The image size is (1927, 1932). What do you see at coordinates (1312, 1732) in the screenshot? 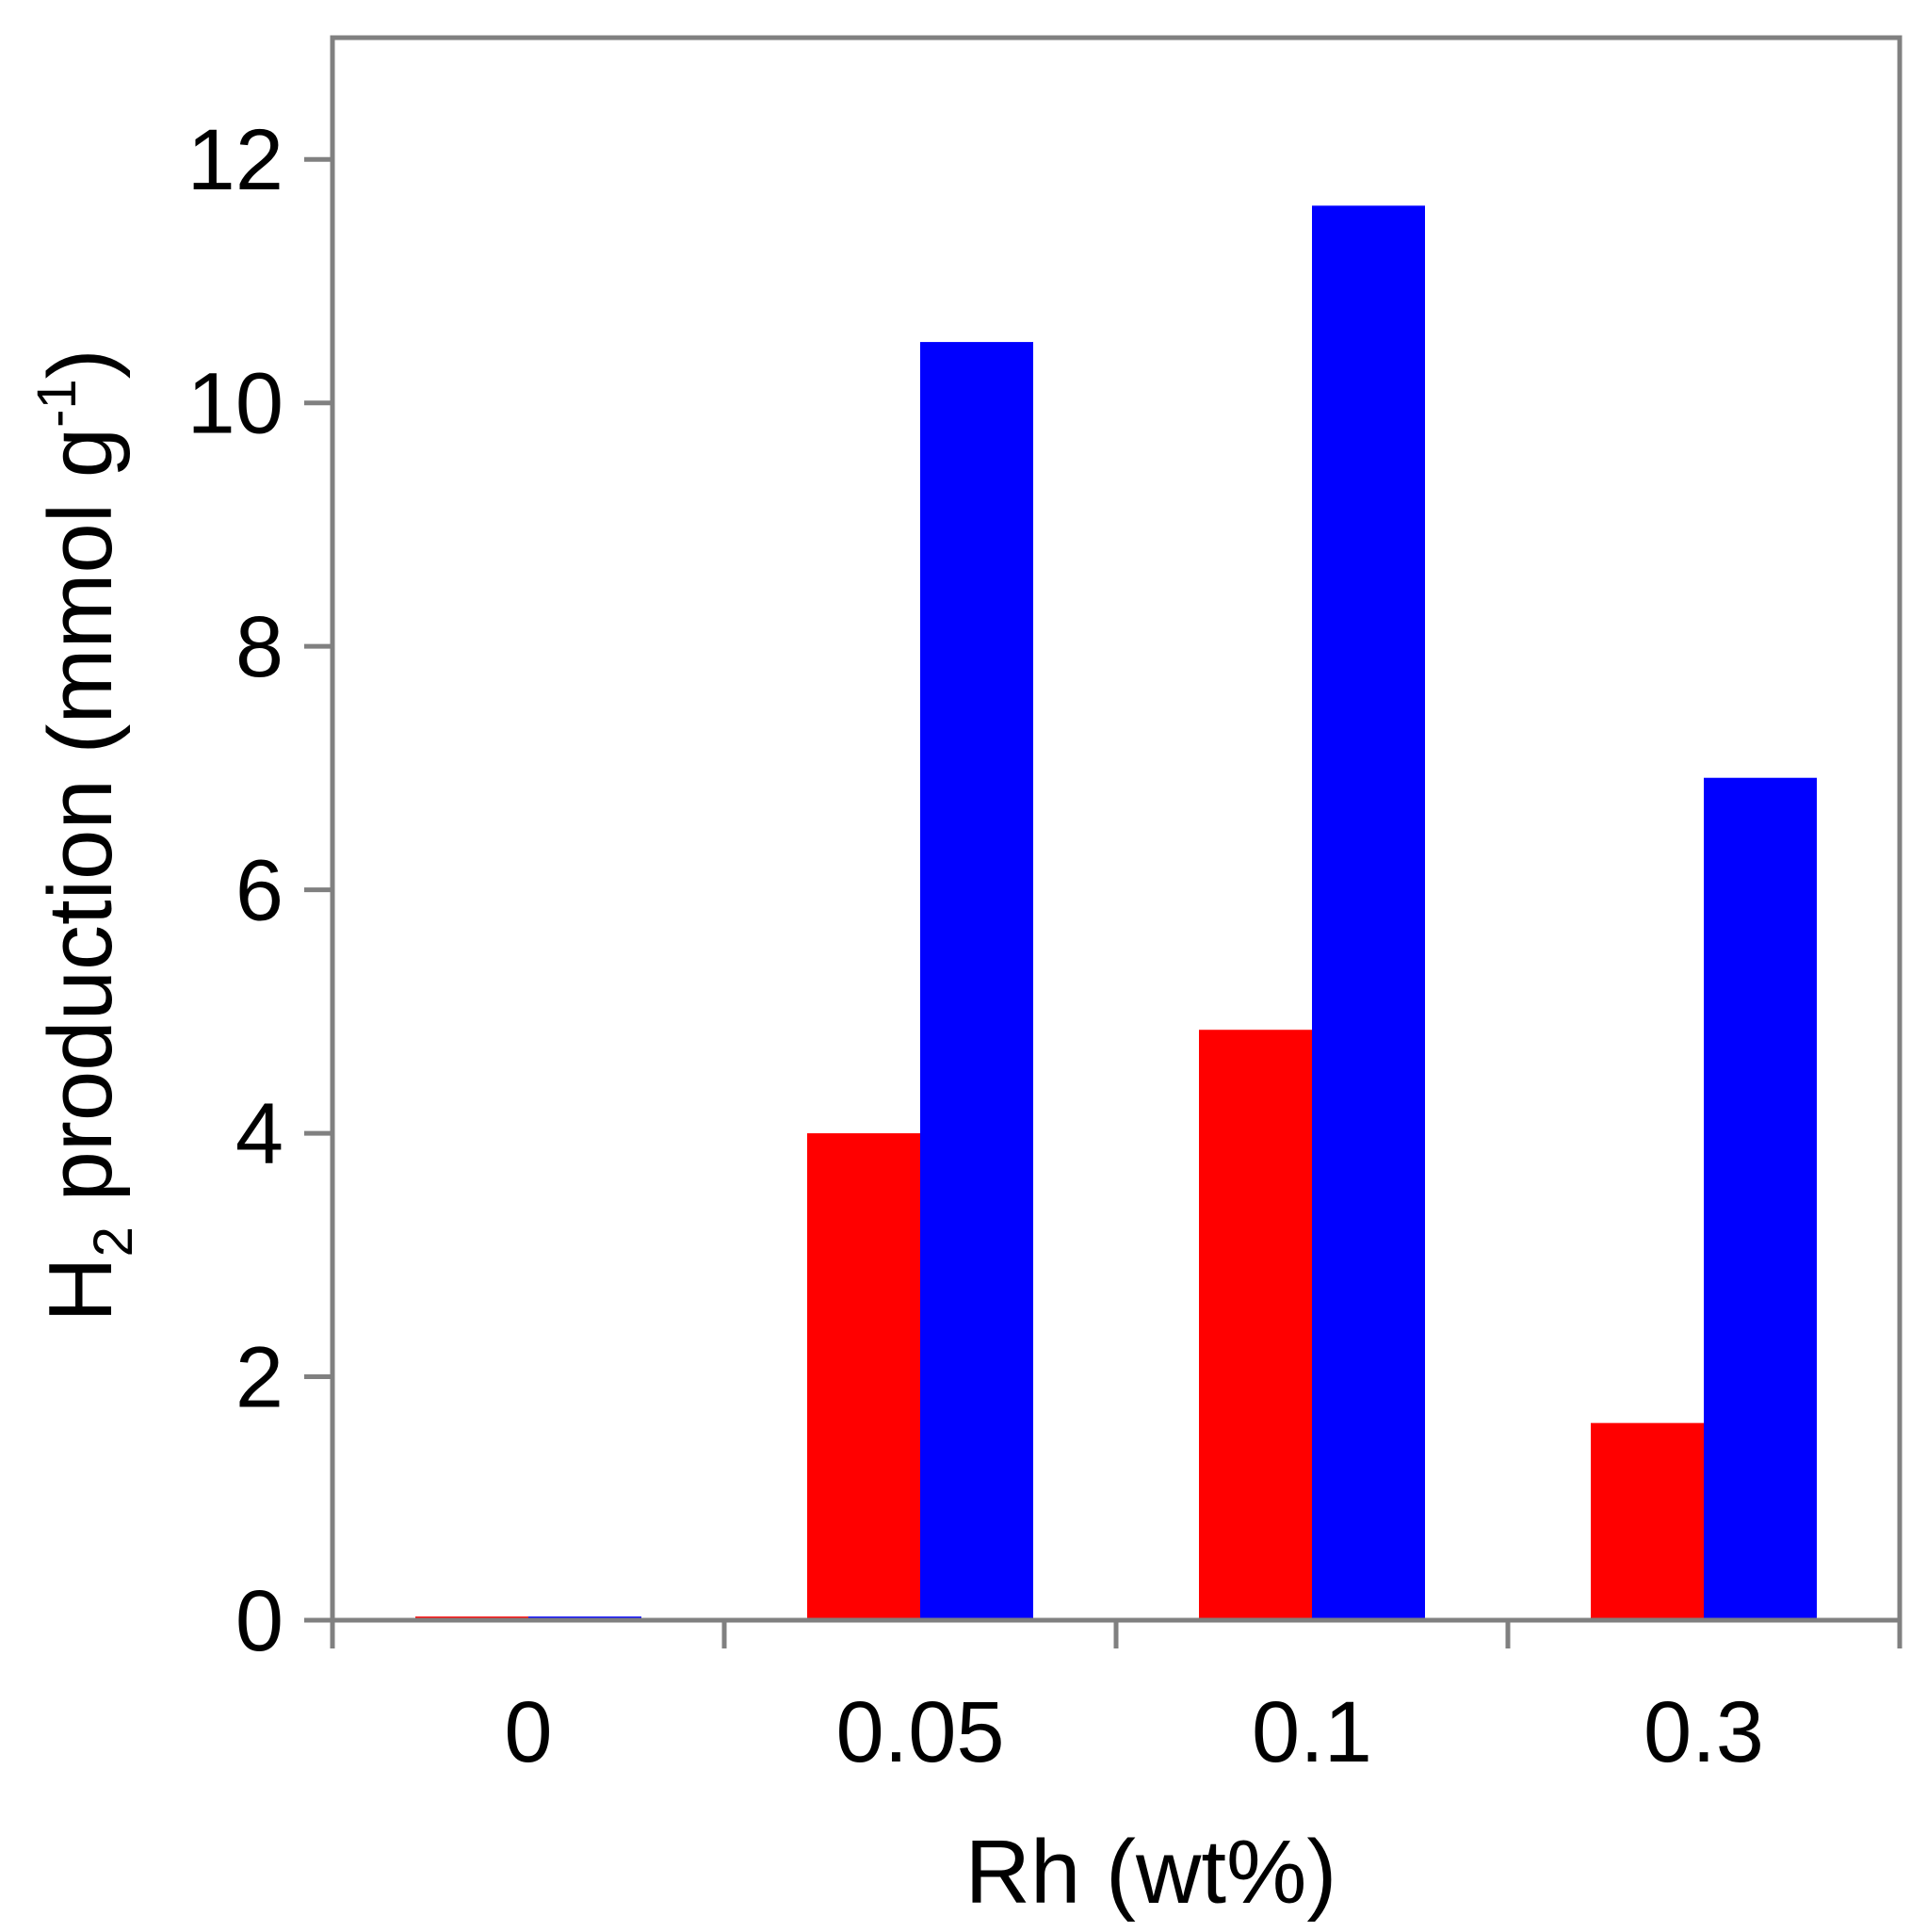
I see `x-tick-label: 0.1` at bounding box center [1312, 1732].